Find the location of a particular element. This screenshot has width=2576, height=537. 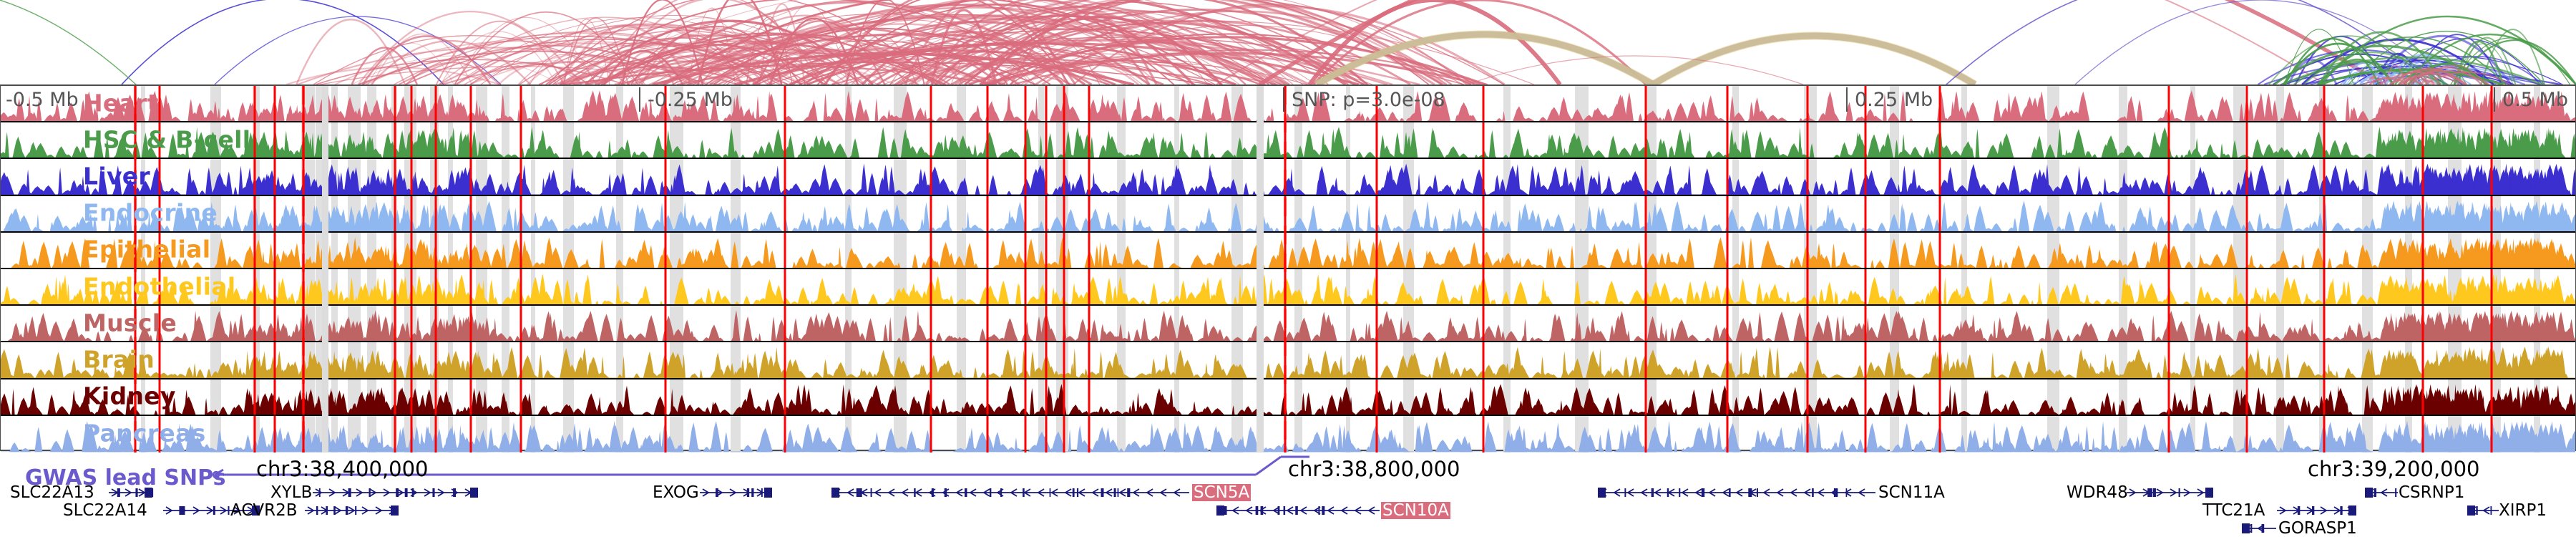

signal-track-endothelial: Endothelial is located at coordinates (1288, 287).